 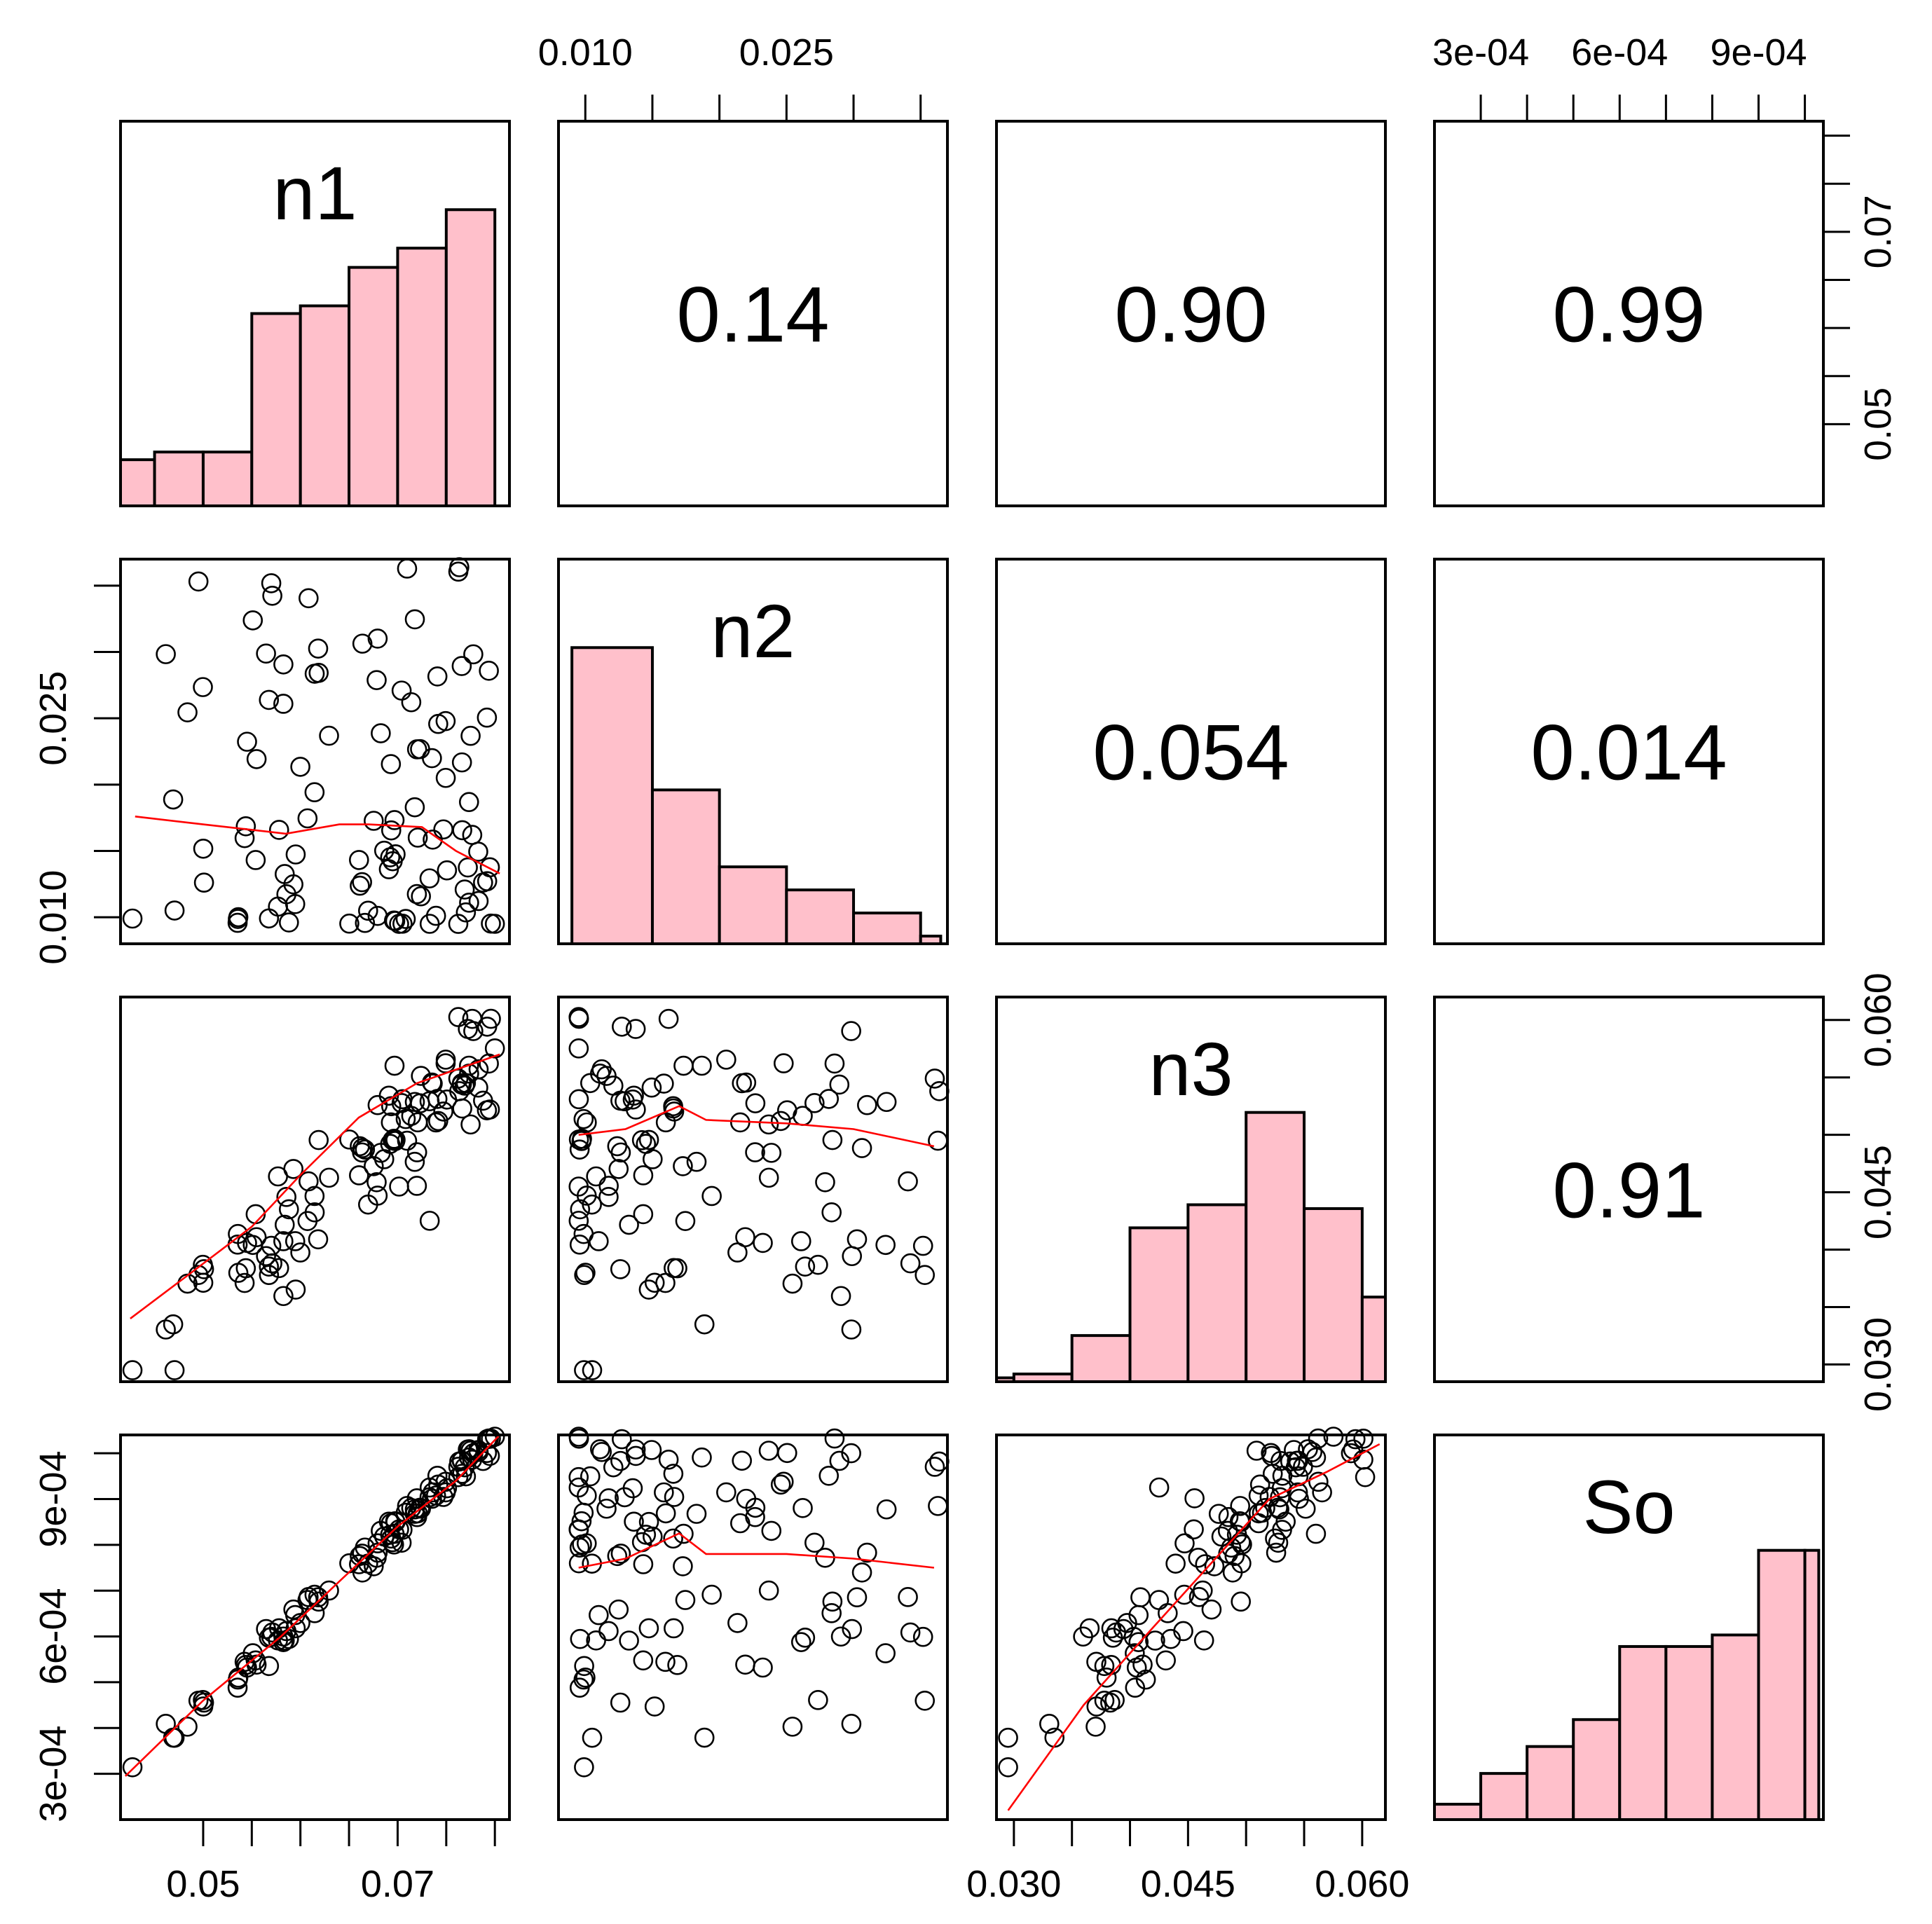 What do you see at coordinates (203, 1884) in the screenshot?
I see `x-tick-label-n1: 0.05` at bounding box center [203, 1884].